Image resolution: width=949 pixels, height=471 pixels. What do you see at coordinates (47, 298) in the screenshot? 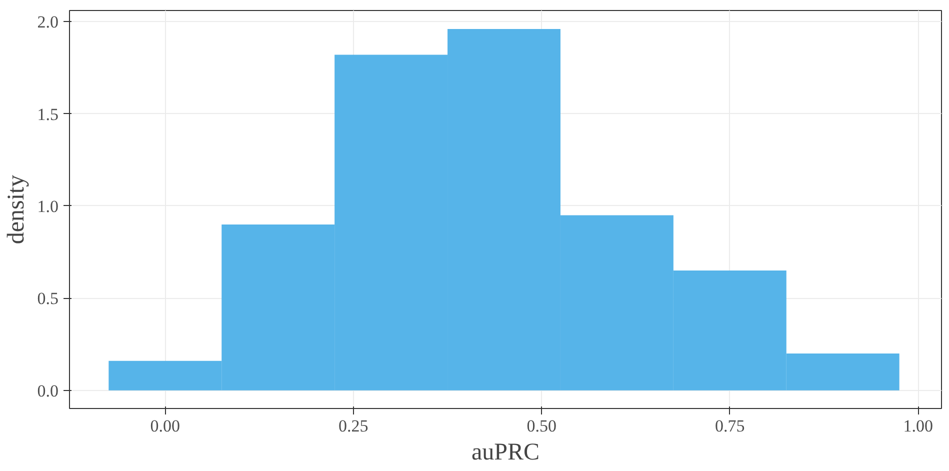
I see `y-tick-label: 0.5` at bounding box center [47, 298].